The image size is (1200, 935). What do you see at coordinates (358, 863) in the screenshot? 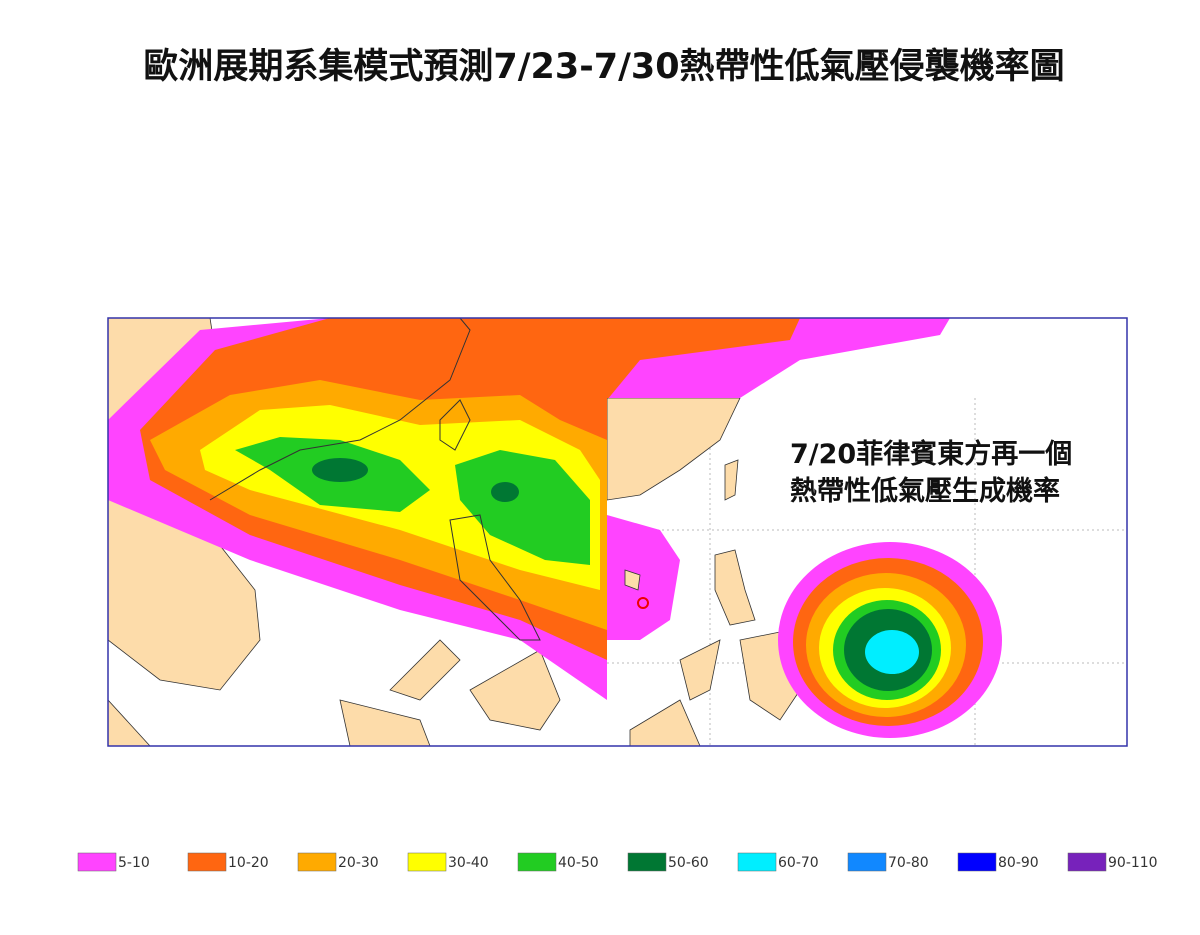
I see `legend-label: 20-30` at bounding box center [358, 863].